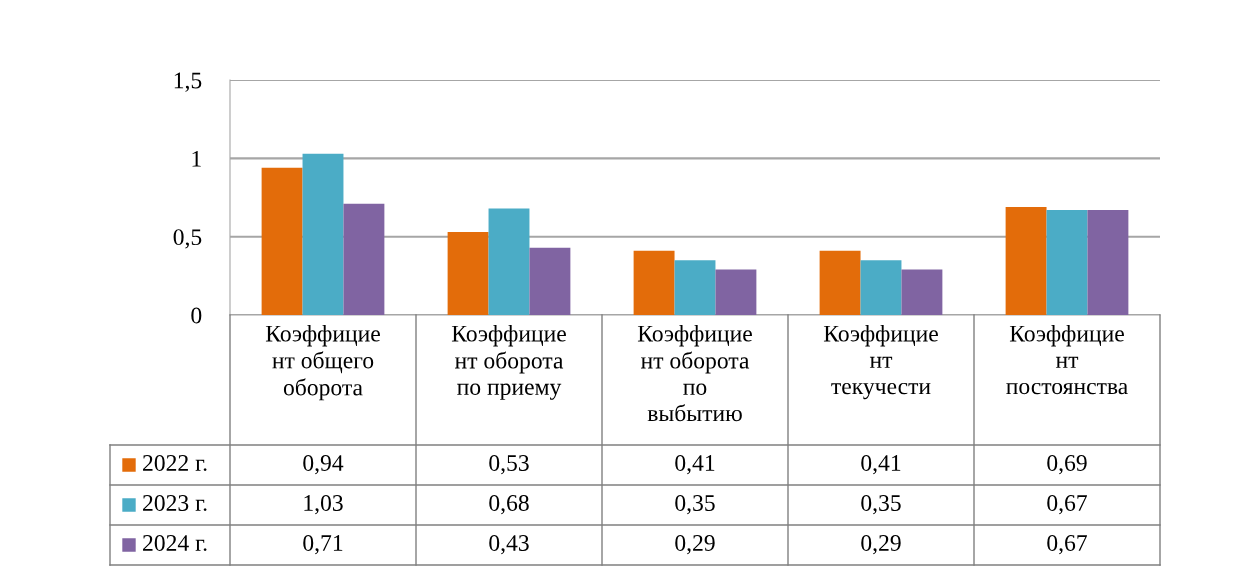 The image size is (1253, 573). What do you see at coordinates (175, 463) in the screenshot?
I see `legend-label: 2022 г.` at bounding box center [175, 463].